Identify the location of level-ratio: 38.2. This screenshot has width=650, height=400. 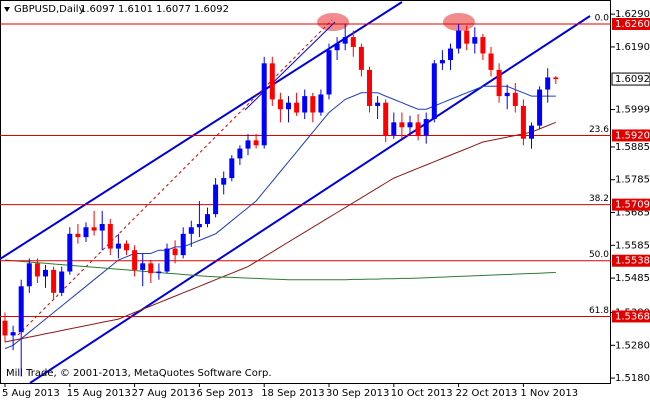
(599, 199).